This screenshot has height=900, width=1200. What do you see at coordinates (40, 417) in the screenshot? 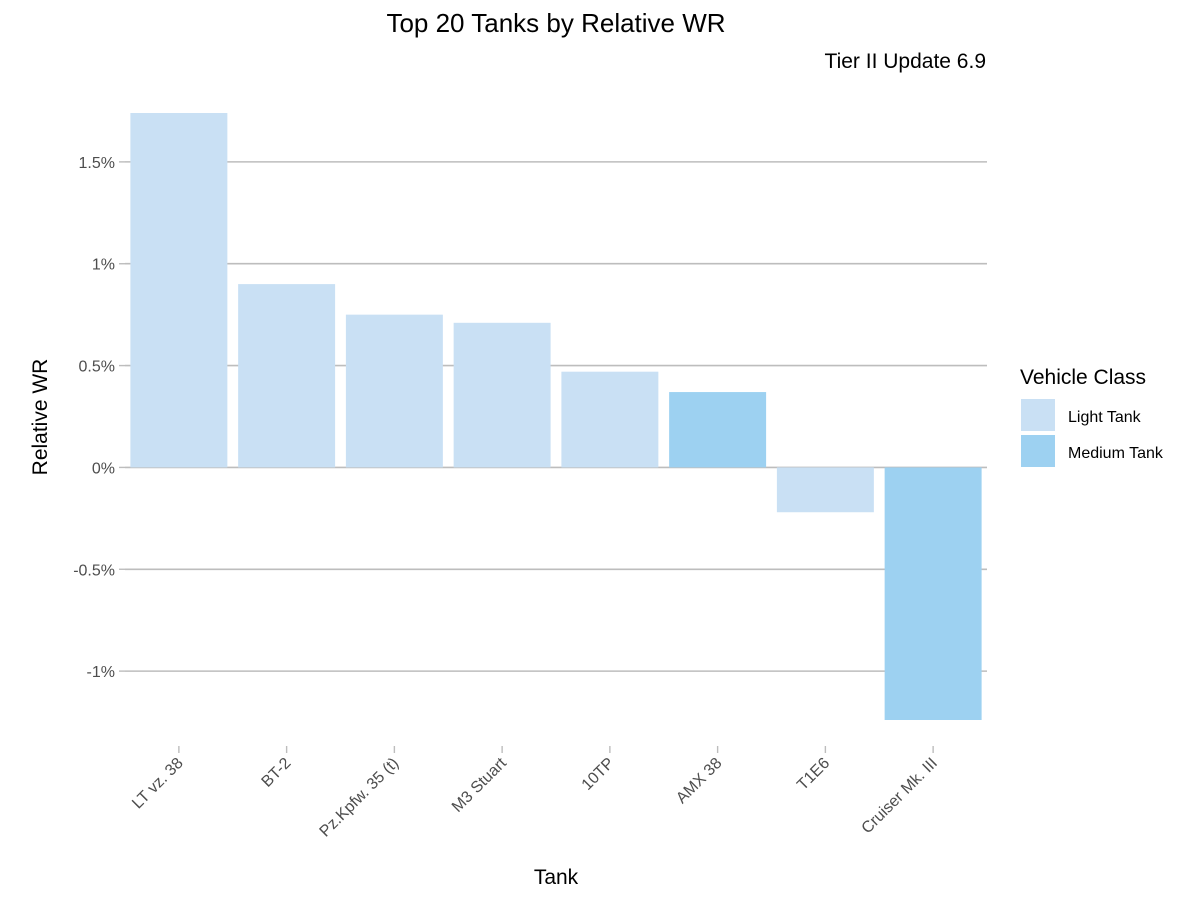
I see `y-axis-title: Relative WR` at bounding box center [40, 417].